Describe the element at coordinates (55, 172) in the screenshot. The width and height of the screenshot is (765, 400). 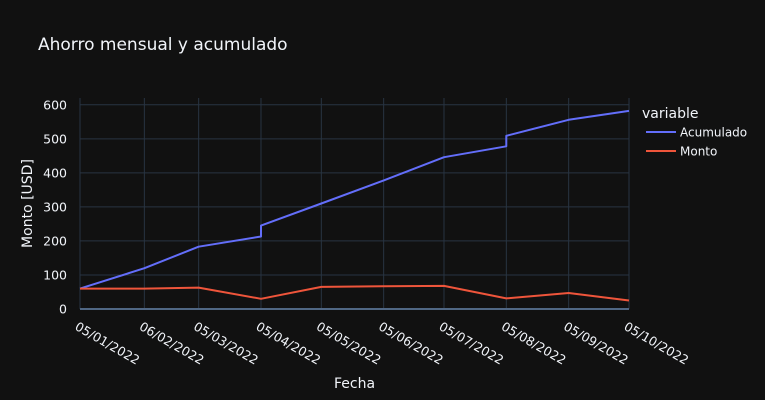
I see `y-tick-label: 400` at that location.